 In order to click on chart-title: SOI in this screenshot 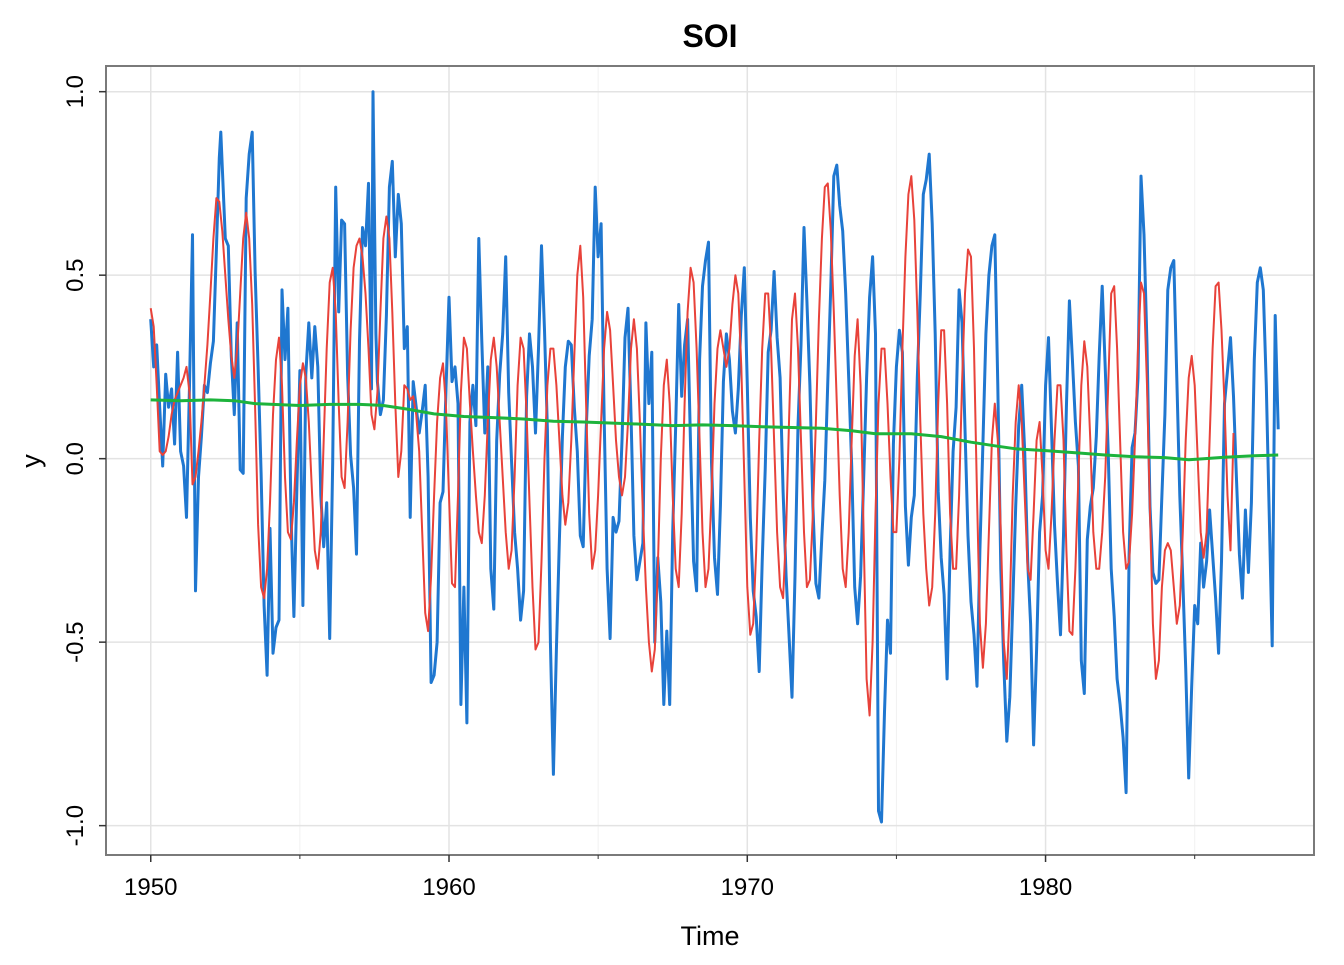, I will do `click(709, 36)`.